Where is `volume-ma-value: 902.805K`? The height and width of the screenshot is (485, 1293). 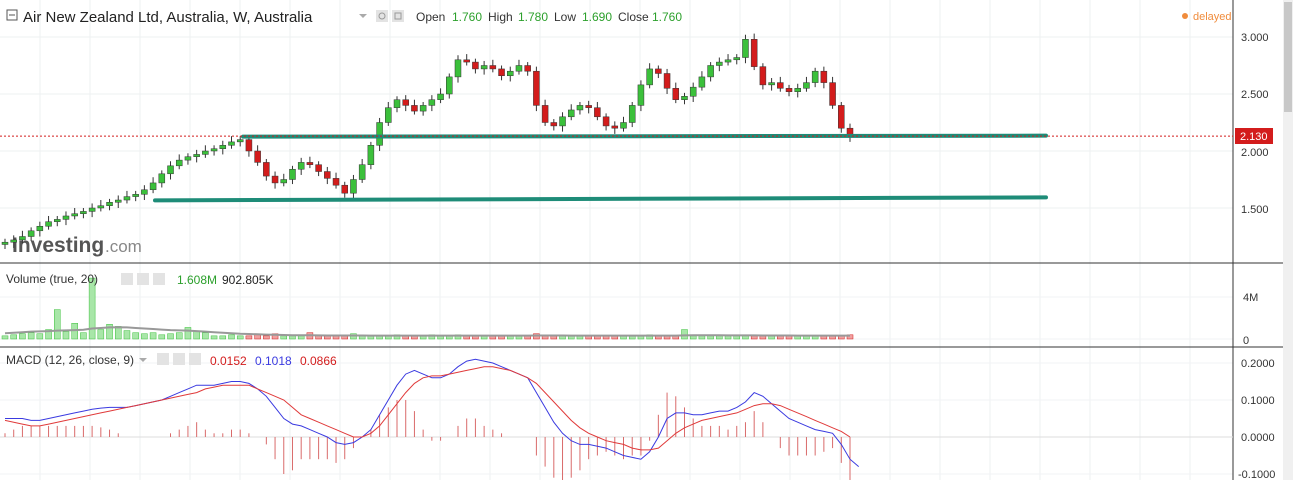
volume-ma-value: 902.805K is located at coordinates (247, 280).